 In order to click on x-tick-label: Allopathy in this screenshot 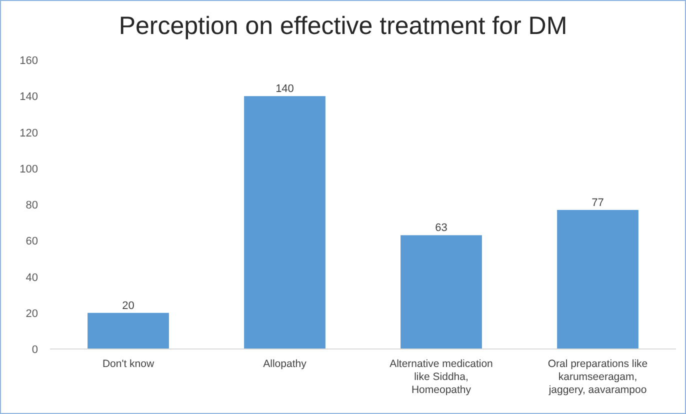, I will do `click(285, 364)`.